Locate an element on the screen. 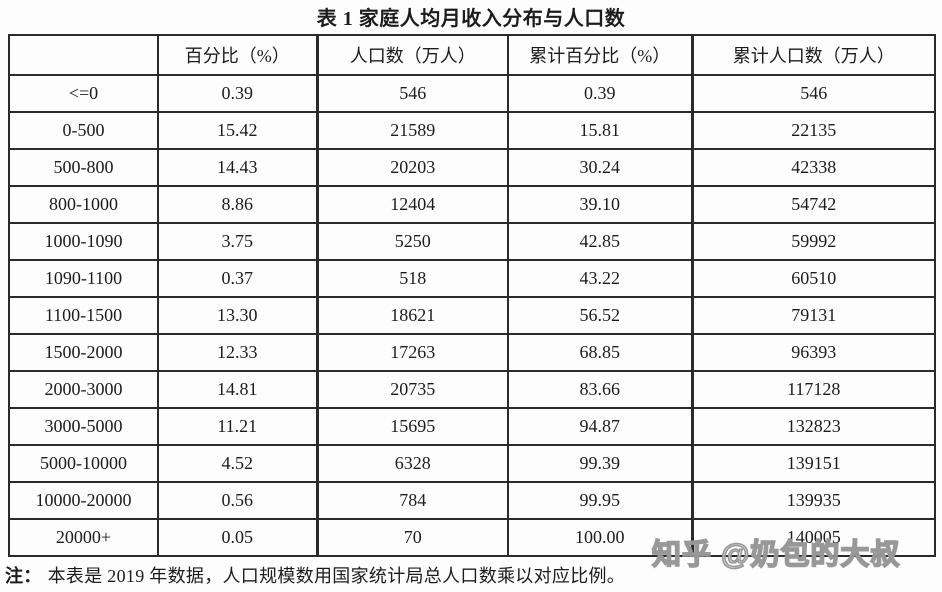  value-cell: 43.22 is located at coordinates (600, 278).